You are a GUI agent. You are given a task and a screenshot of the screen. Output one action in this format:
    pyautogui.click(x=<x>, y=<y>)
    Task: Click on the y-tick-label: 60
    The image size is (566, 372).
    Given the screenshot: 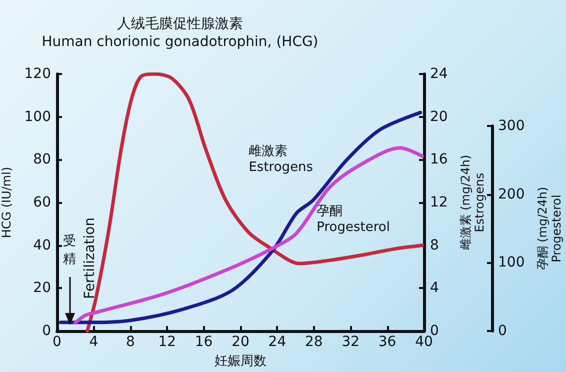 What is the action you would take?
    pyautogui.click(x=42, y=202)
    